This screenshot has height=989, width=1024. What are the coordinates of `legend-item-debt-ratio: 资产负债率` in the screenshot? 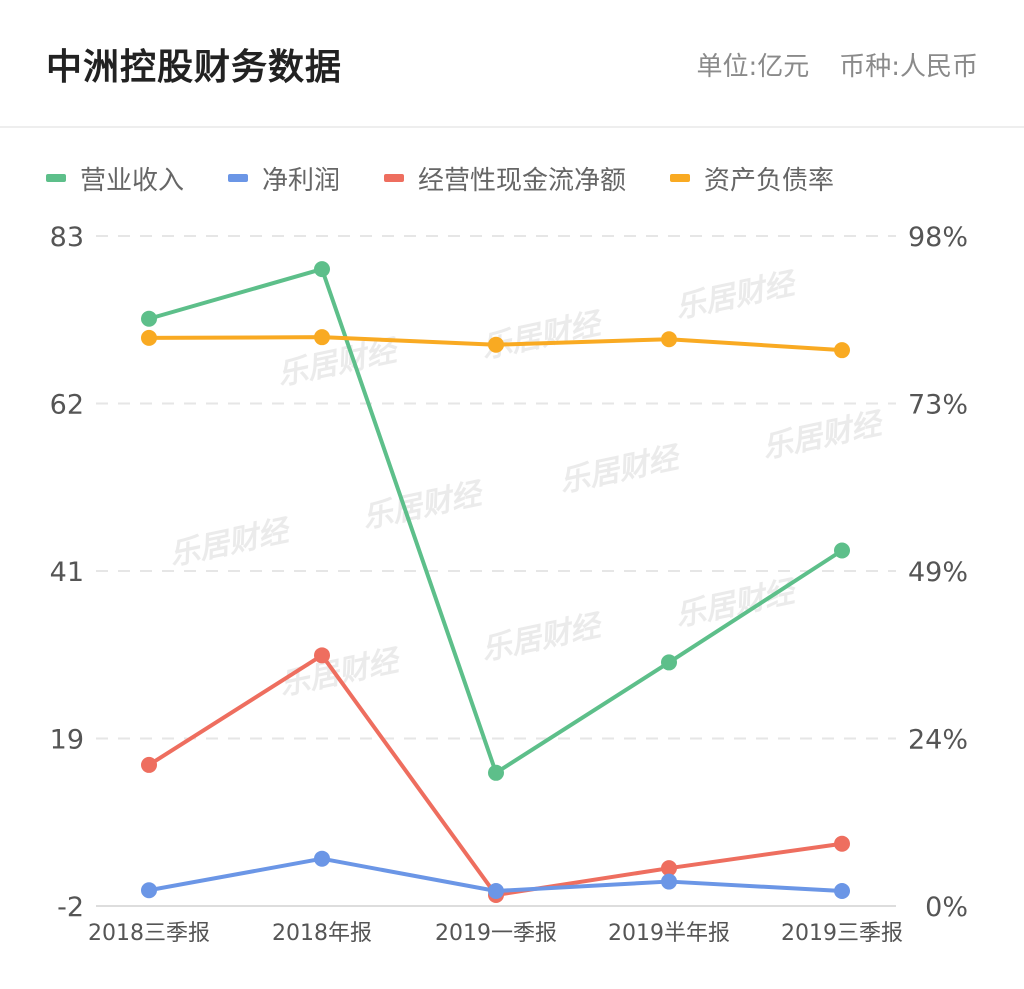 It's located at (752, 178).